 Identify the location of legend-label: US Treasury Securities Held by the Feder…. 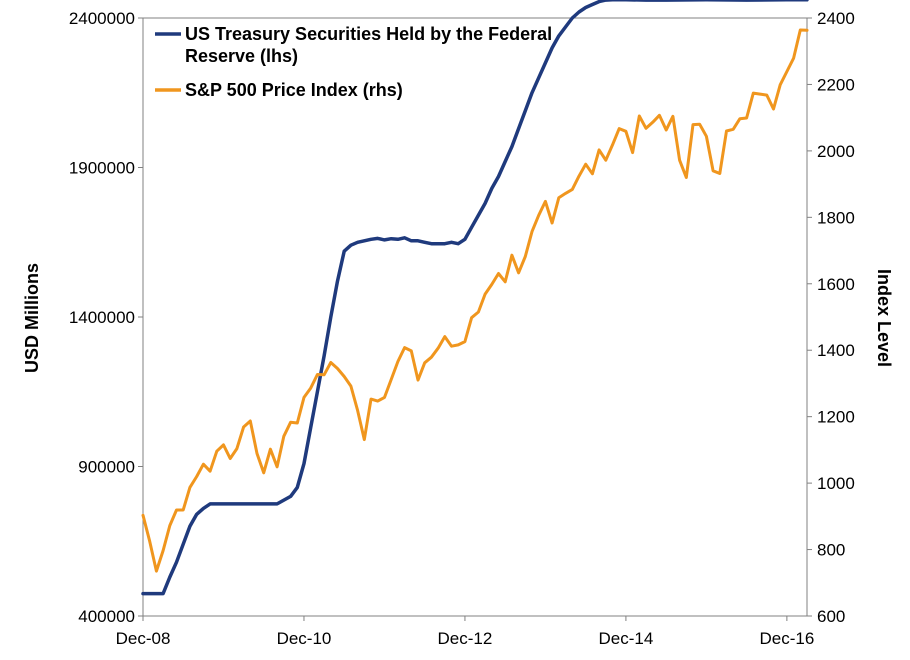
(368, 34).